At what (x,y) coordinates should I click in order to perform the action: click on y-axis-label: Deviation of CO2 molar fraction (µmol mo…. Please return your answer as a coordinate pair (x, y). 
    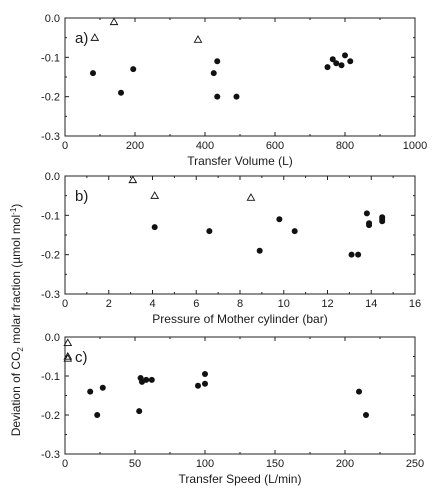
    Looking at the image, I should click on (17, 320).